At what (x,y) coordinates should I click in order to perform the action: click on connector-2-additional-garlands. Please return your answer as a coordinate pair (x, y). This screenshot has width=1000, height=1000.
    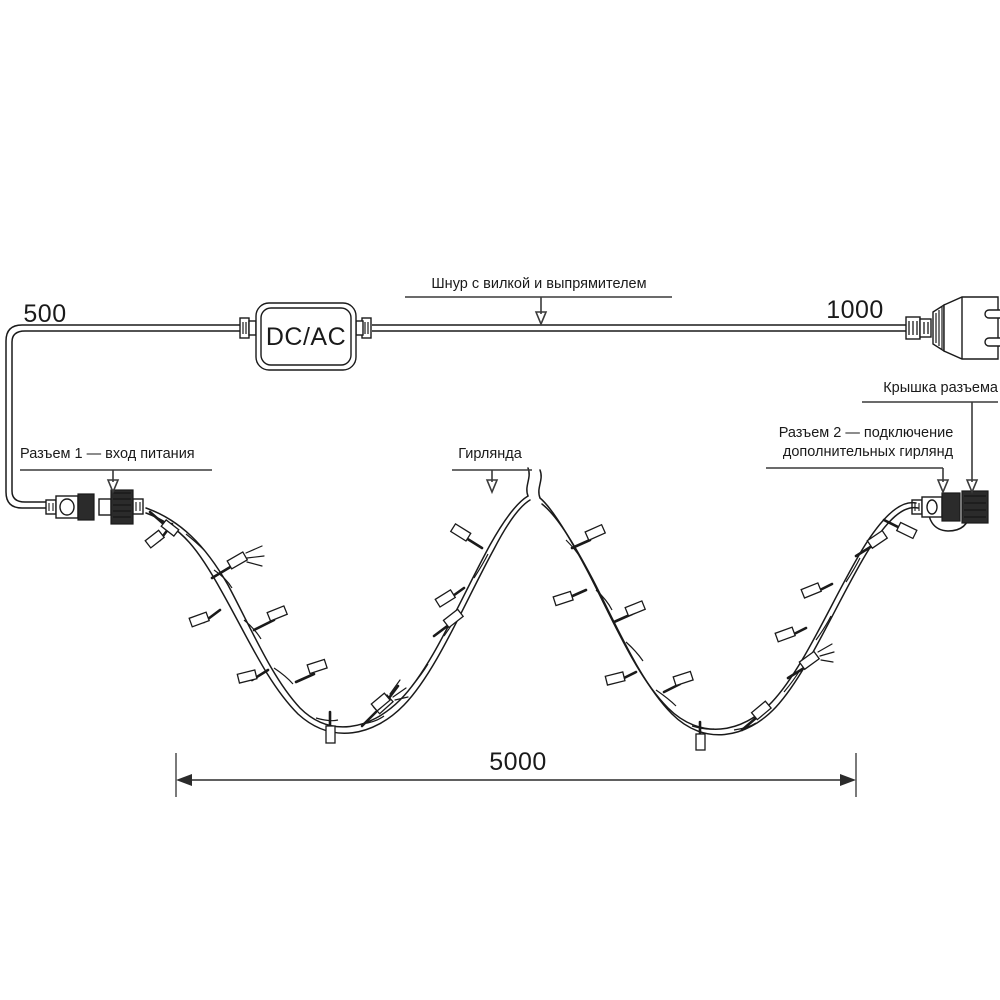
    Looking at the image, I should click on (950, 511).